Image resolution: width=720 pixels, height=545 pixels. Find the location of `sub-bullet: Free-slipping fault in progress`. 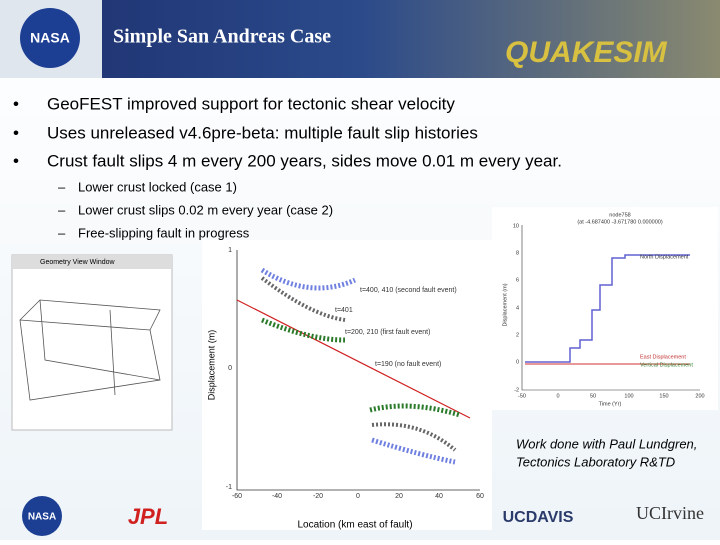

sub-bullet: Free-slipping fault in progress is located at coordinates (164, 232).